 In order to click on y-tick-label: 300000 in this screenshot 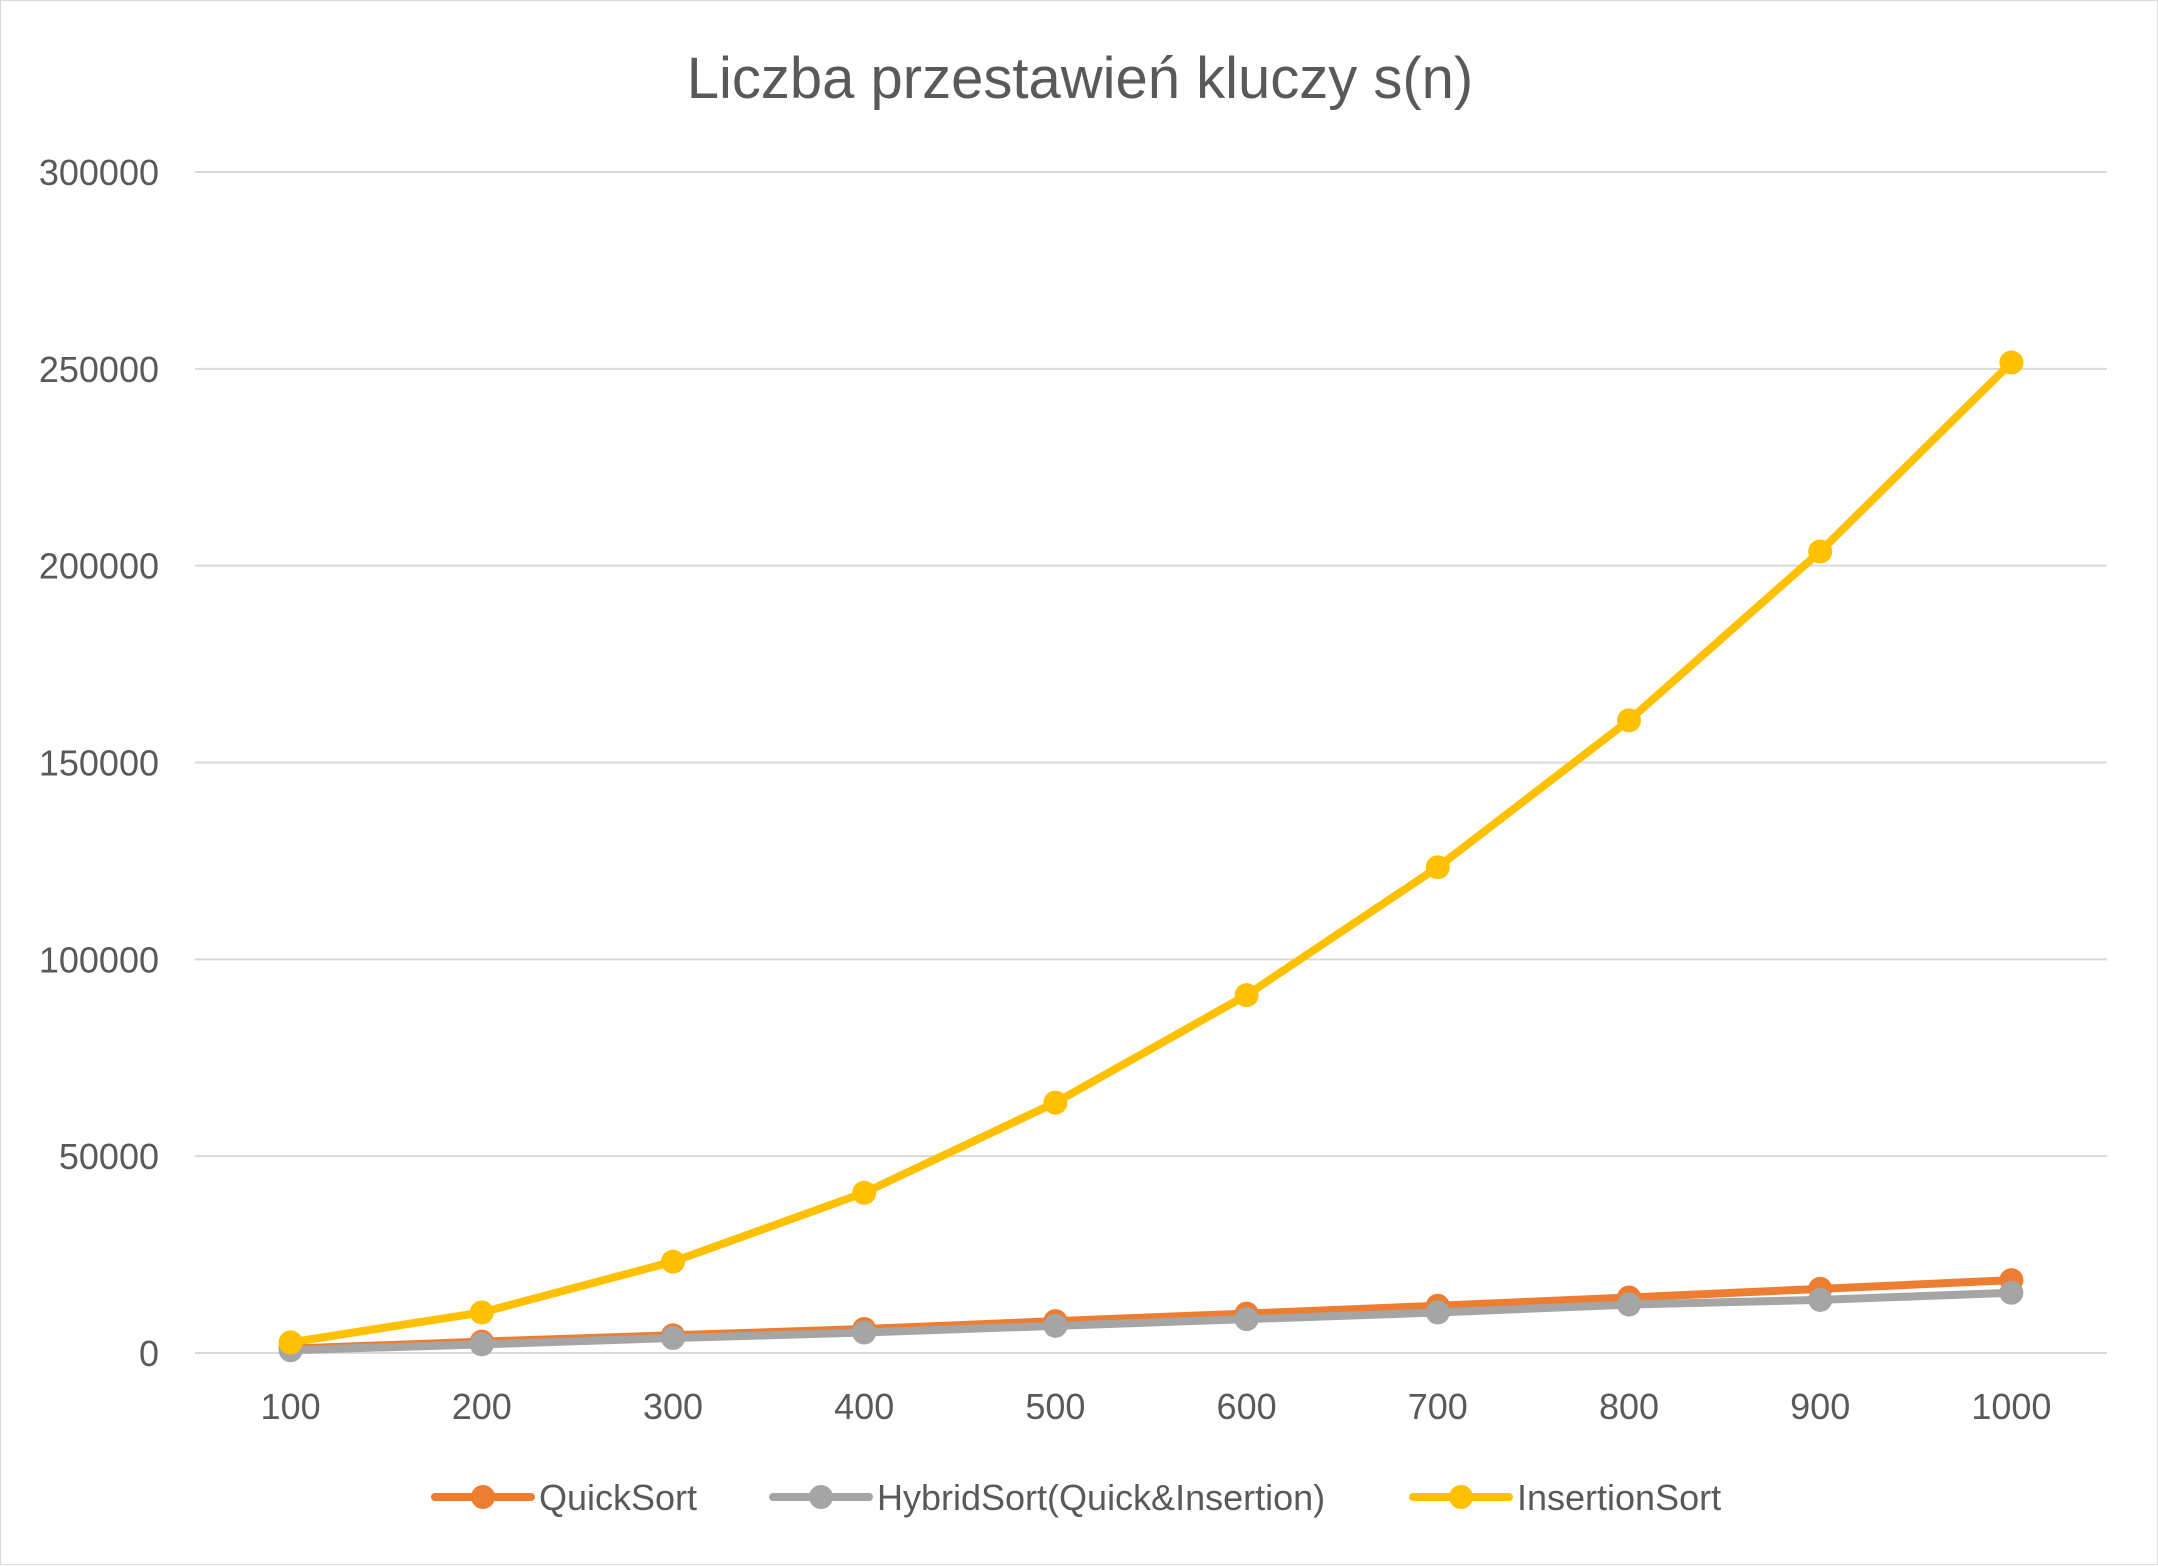, I will do `click(99, 172)`.